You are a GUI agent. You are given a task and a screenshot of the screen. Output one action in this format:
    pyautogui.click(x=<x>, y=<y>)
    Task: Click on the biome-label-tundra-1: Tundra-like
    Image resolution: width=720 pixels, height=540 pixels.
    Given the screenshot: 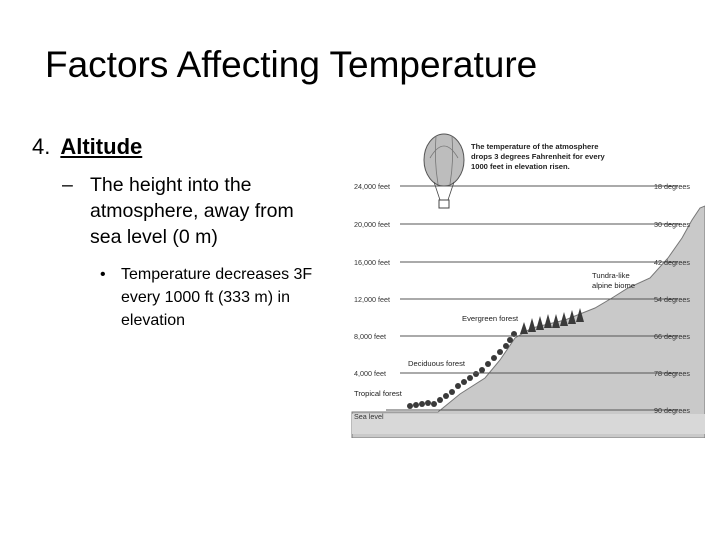 What is the action you would take?
    pyautogui.click(x=611, y=275)
    